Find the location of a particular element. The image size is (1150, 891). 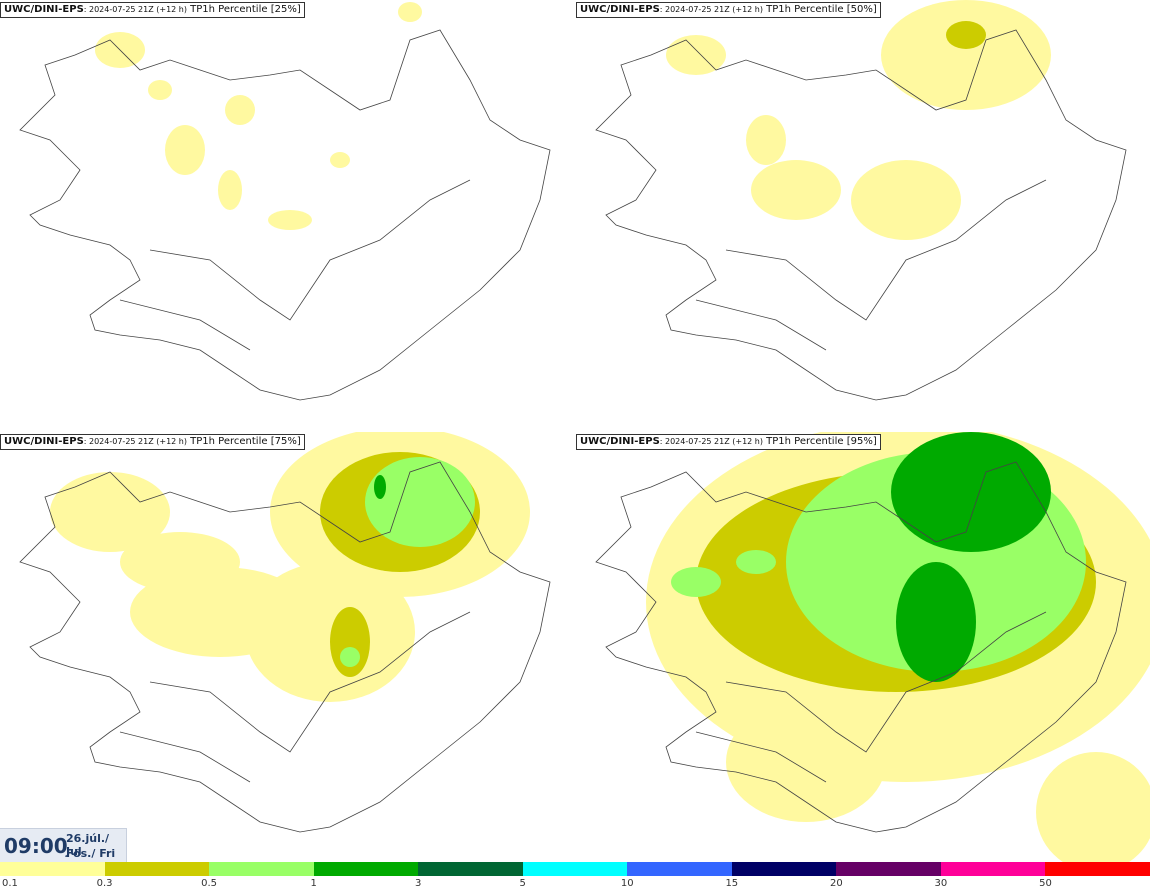

legend-label: 1 is located at coordinates (313, 883).